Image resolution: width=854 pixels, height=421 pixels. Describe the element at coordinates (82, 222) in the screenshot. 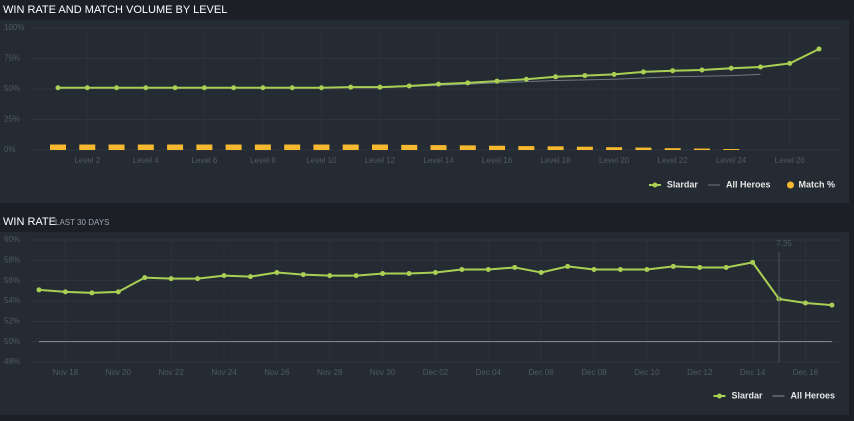

I see `chart-subtitle: LAST 30 DAYS` at that location.